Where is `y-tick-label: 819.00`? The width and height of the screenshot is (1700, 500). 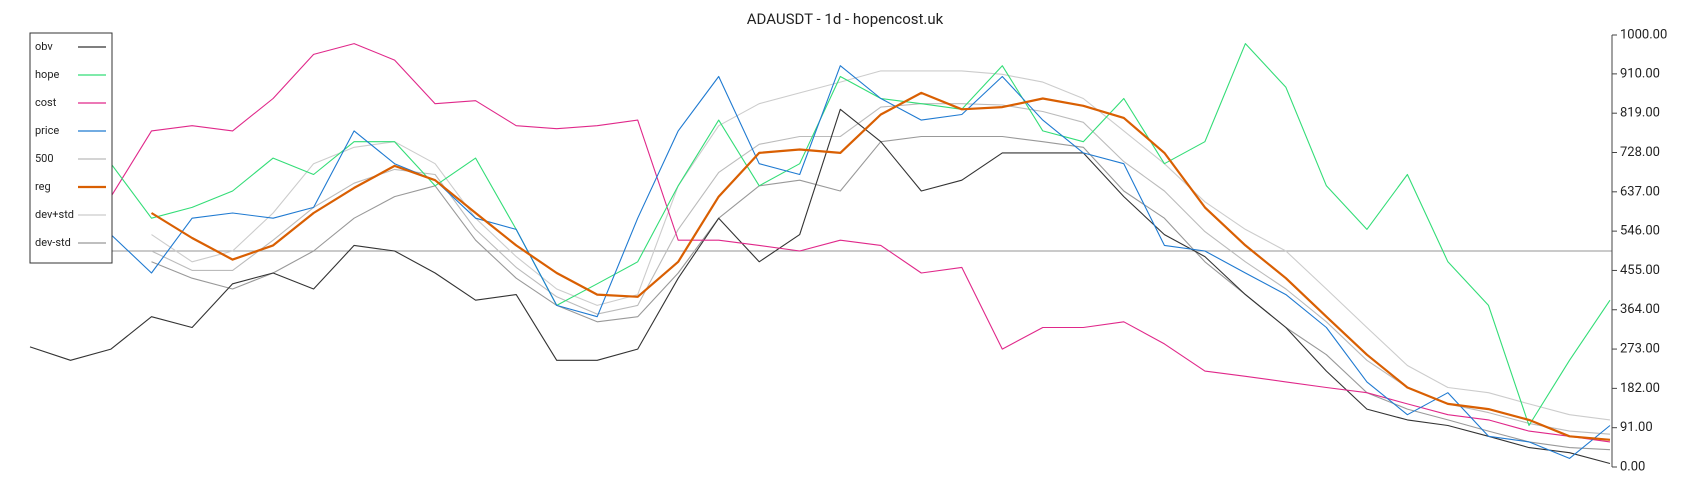
y-tick-label: 819.00 is located at coordinates (1640, 113).